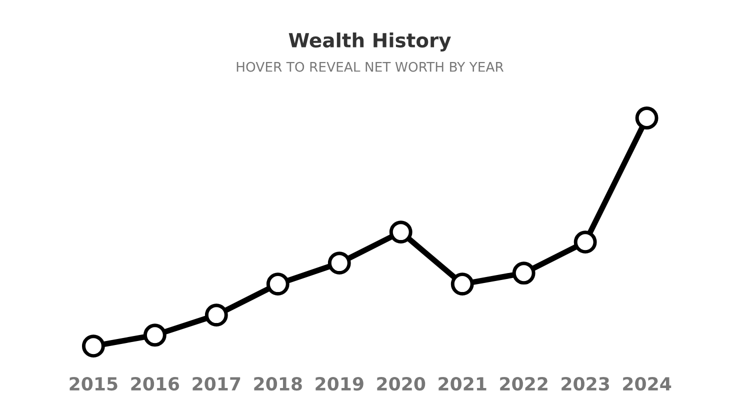  I want to click on chart-subtitle: HOVER TO REVEAL NET WORTH BY YEAR, so click(370, 67).